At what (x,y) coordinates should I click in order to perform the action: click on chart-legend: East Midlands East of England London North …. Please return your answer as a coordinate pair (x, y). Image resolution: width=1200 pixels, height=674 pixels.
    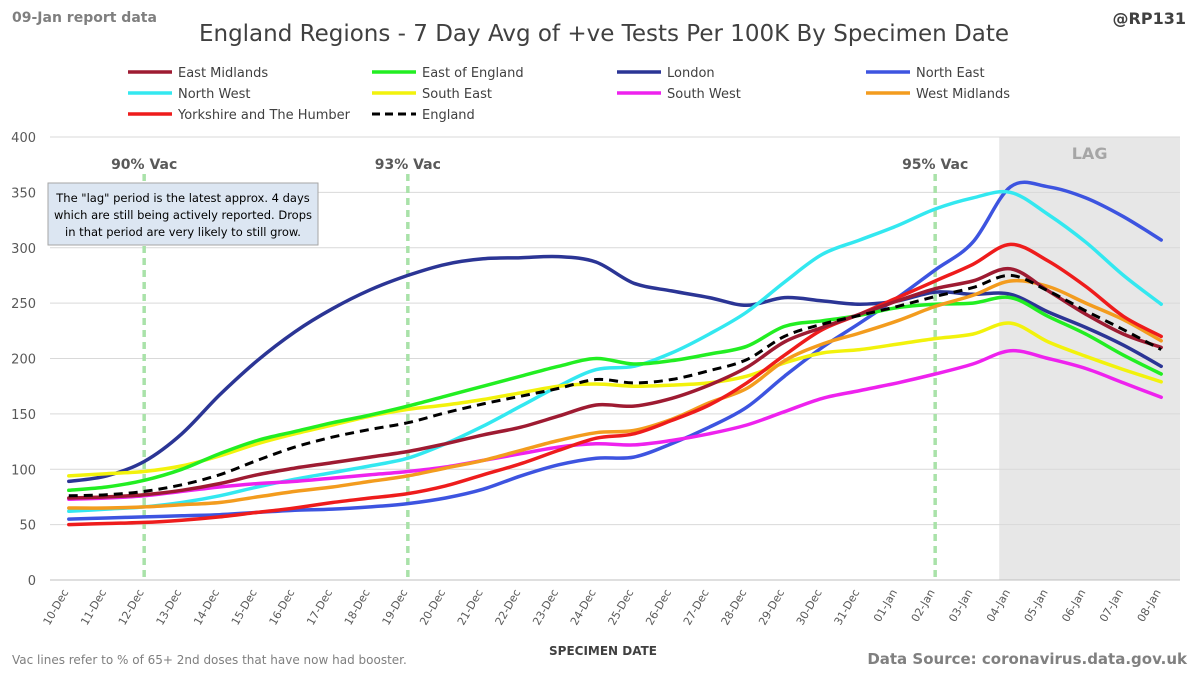
    Looking at the image, I should click on (569, 94).